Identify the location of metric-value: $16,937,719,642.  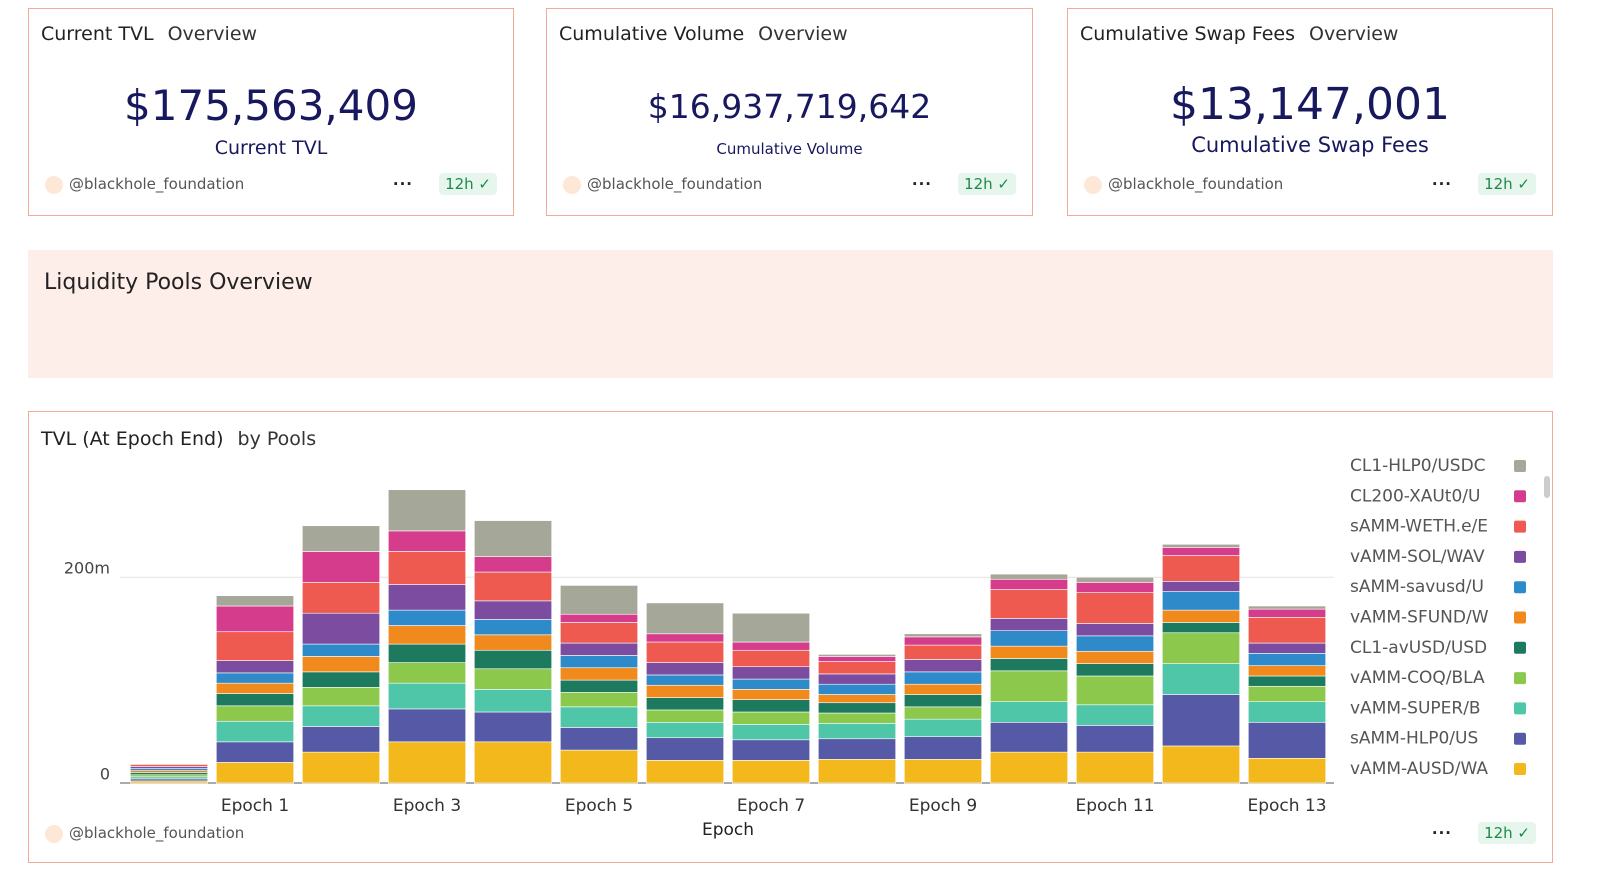
(789, 106).